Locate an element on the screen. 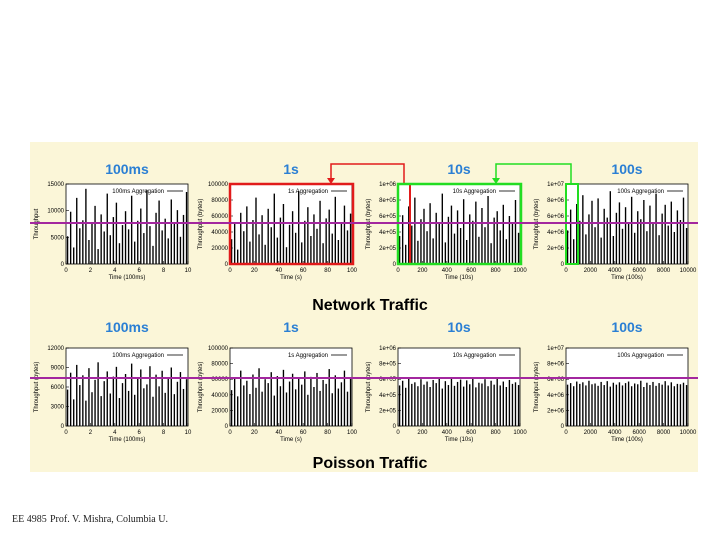 This screenshot has height=540, width=720. y-tick-label: 3000 is located at coordinates (58, 408).